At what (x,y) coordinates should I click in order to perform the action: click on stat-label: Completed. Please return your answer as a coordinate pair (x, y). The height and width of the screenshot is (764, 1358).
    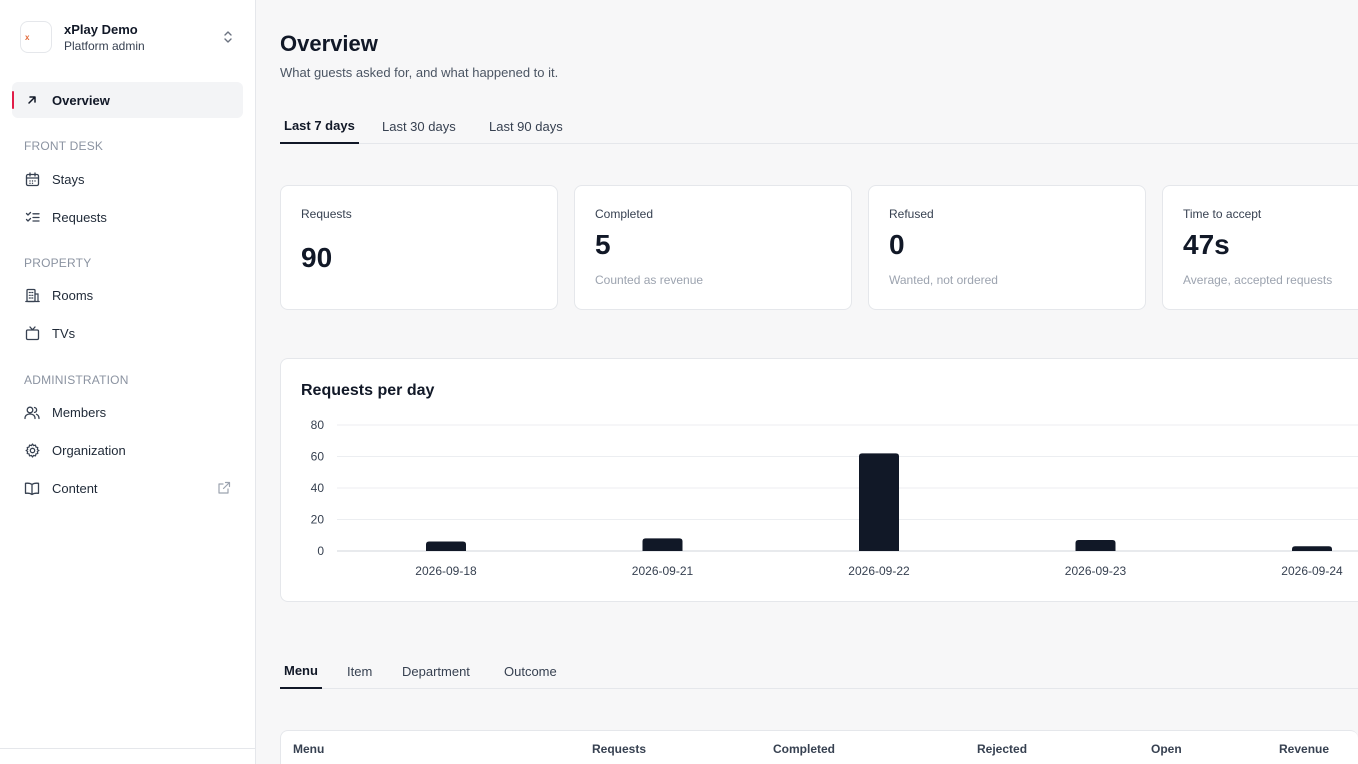
    Looking at the image, I should click on (624, 214).